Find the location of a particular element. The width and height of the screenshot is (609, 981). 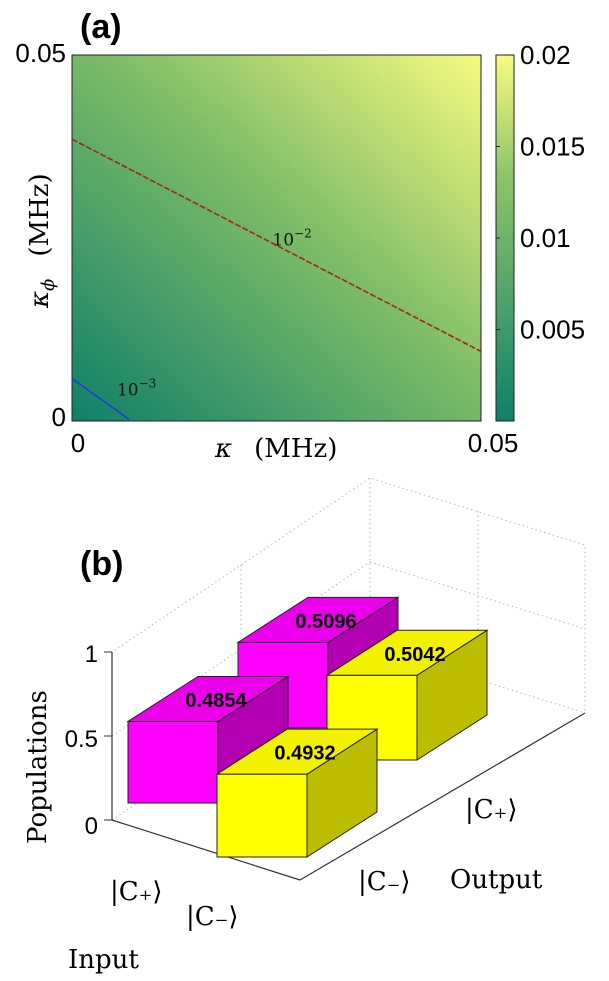

z-tick-marks is located at coordinates (108, 736).